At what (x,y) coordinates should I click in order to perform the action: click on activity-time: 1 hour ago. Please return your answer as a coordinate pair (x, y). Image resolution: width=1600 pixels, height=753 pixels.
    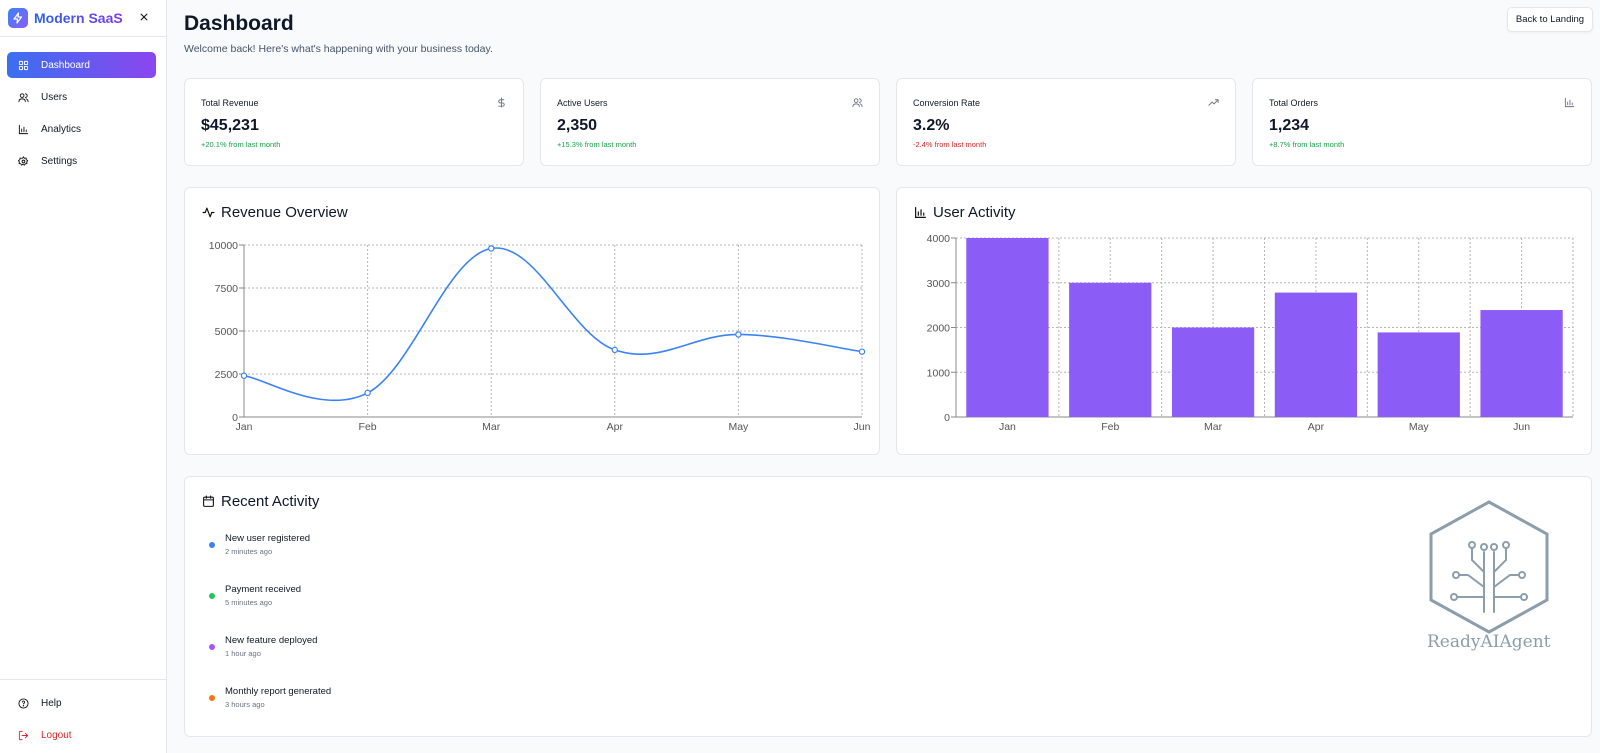
    Looking at the image, I should click on (243, 653).